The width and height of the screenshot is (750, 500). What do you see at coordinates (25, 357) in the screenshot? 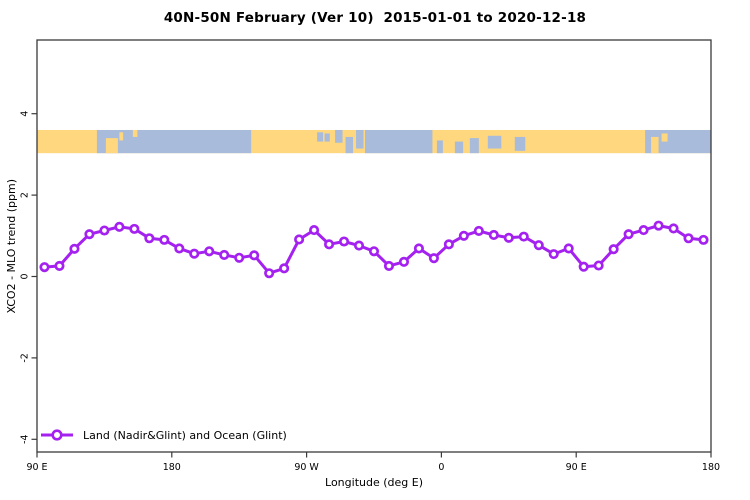
I see `y-tick-label: -2` at bounding box center [25, 357].